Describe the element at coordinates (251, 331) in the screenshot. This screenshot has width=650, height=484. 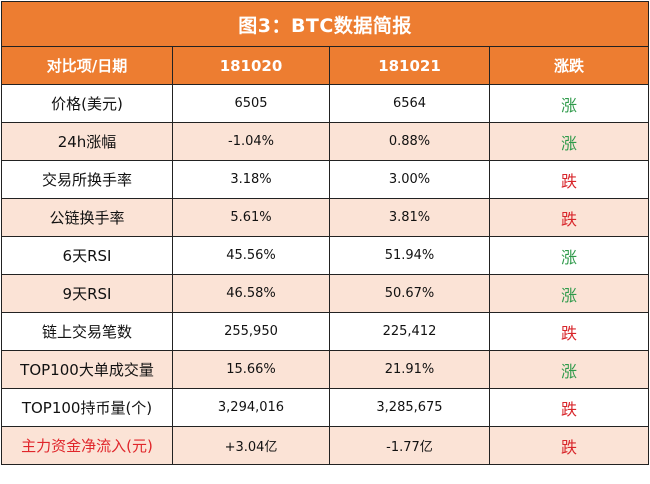
I see `row-value-181020: 255,950` at that location.